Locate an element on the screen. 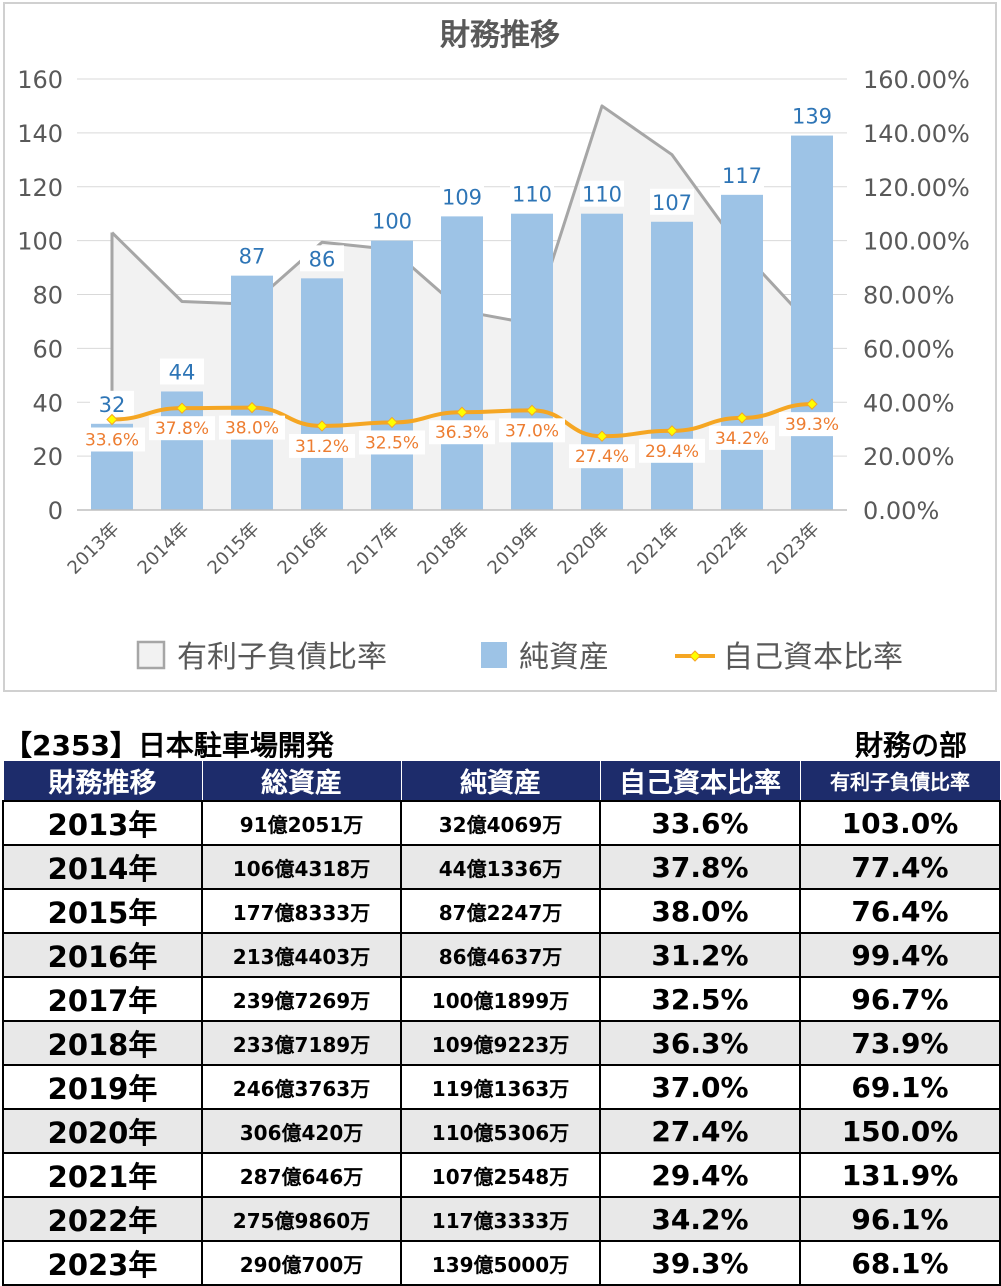 This screenshot has height=1286, width=1001. table-row: 2019年 246億3763万 119億1363万 37.0% 69.1% is located at coordinates (501, 1087).